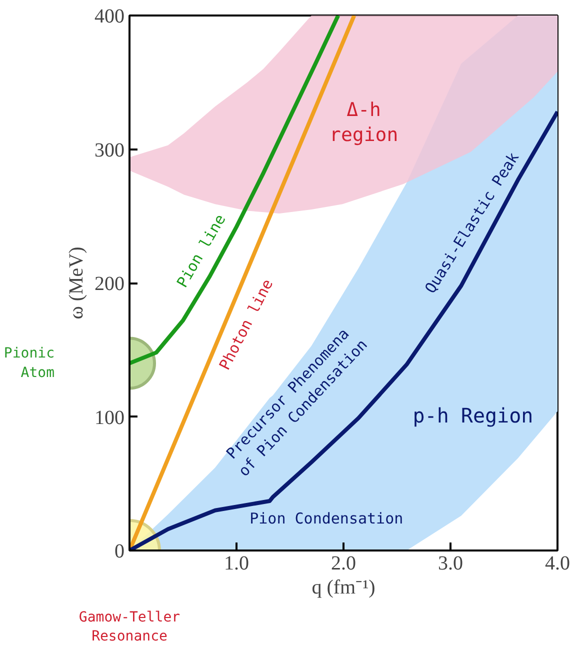 Image resolution: width=573 pixels, height=647 pixels. Describe the element at coordinates (344, 587) in the screenshot. I see `x-axis-title: q (fm⁻¹)` at that location.